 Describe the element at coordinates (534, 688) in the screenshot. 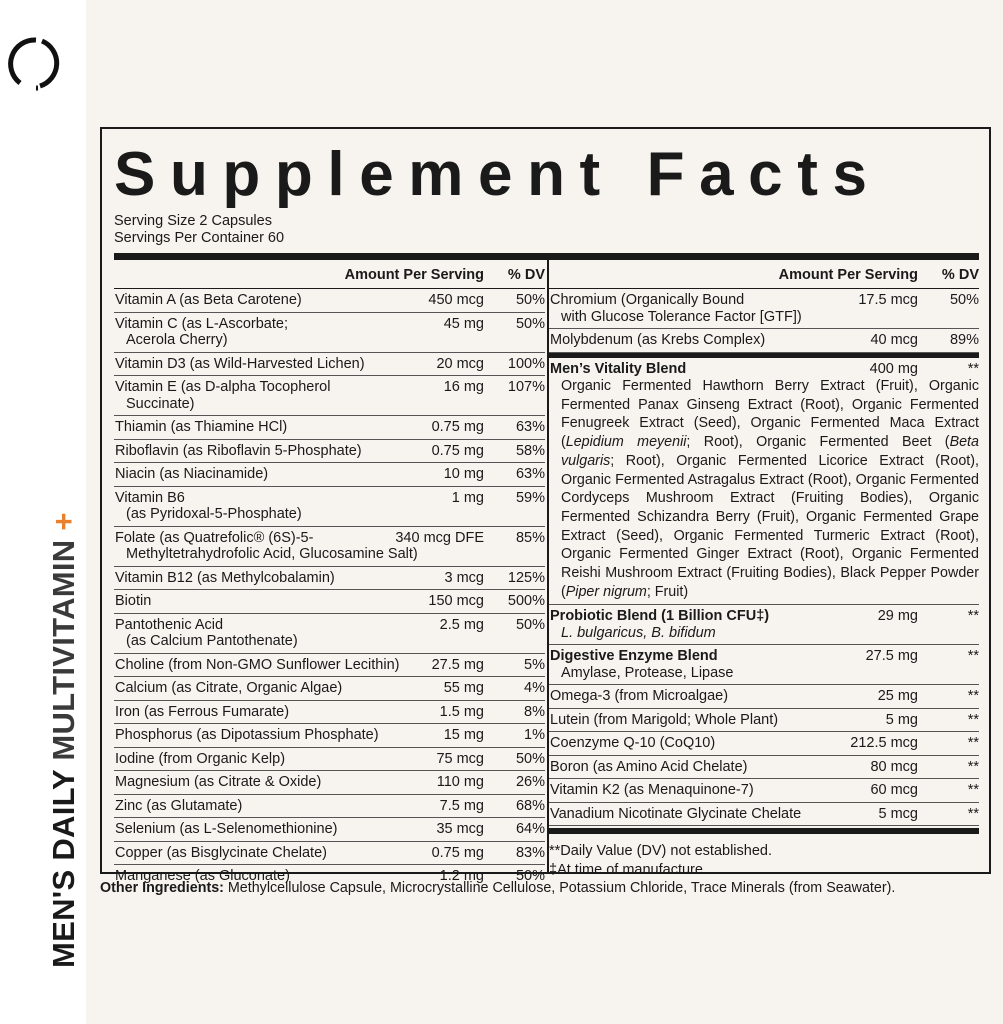

I see `daily-value: 4%` at that location.